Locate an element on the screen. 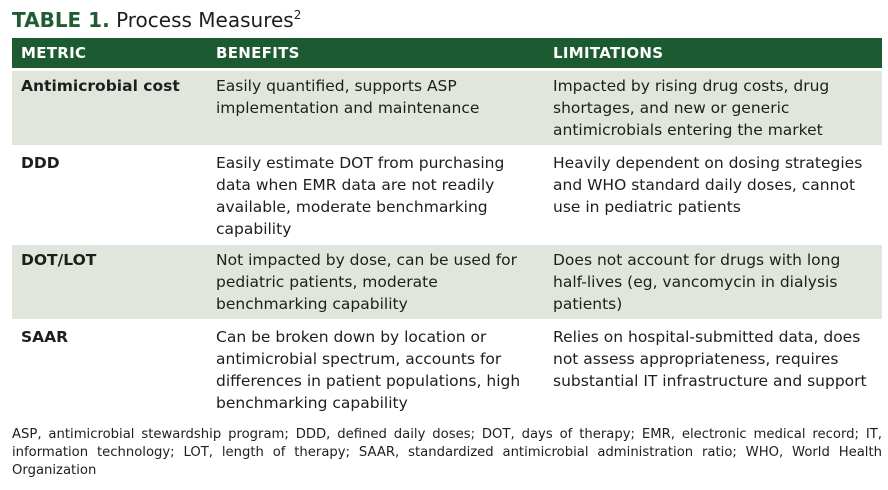  header-limitations: LIMITATIONS is located at coordinates (713, 54).